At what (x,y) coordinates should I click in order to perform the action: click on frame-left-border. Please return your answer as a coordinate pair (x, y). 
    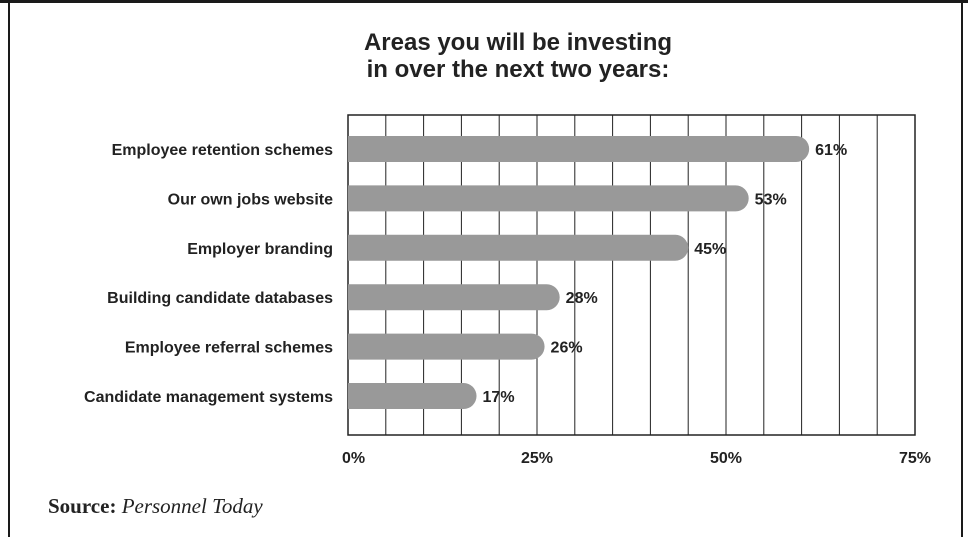
    Looking at the image, I should click on (9, 270).